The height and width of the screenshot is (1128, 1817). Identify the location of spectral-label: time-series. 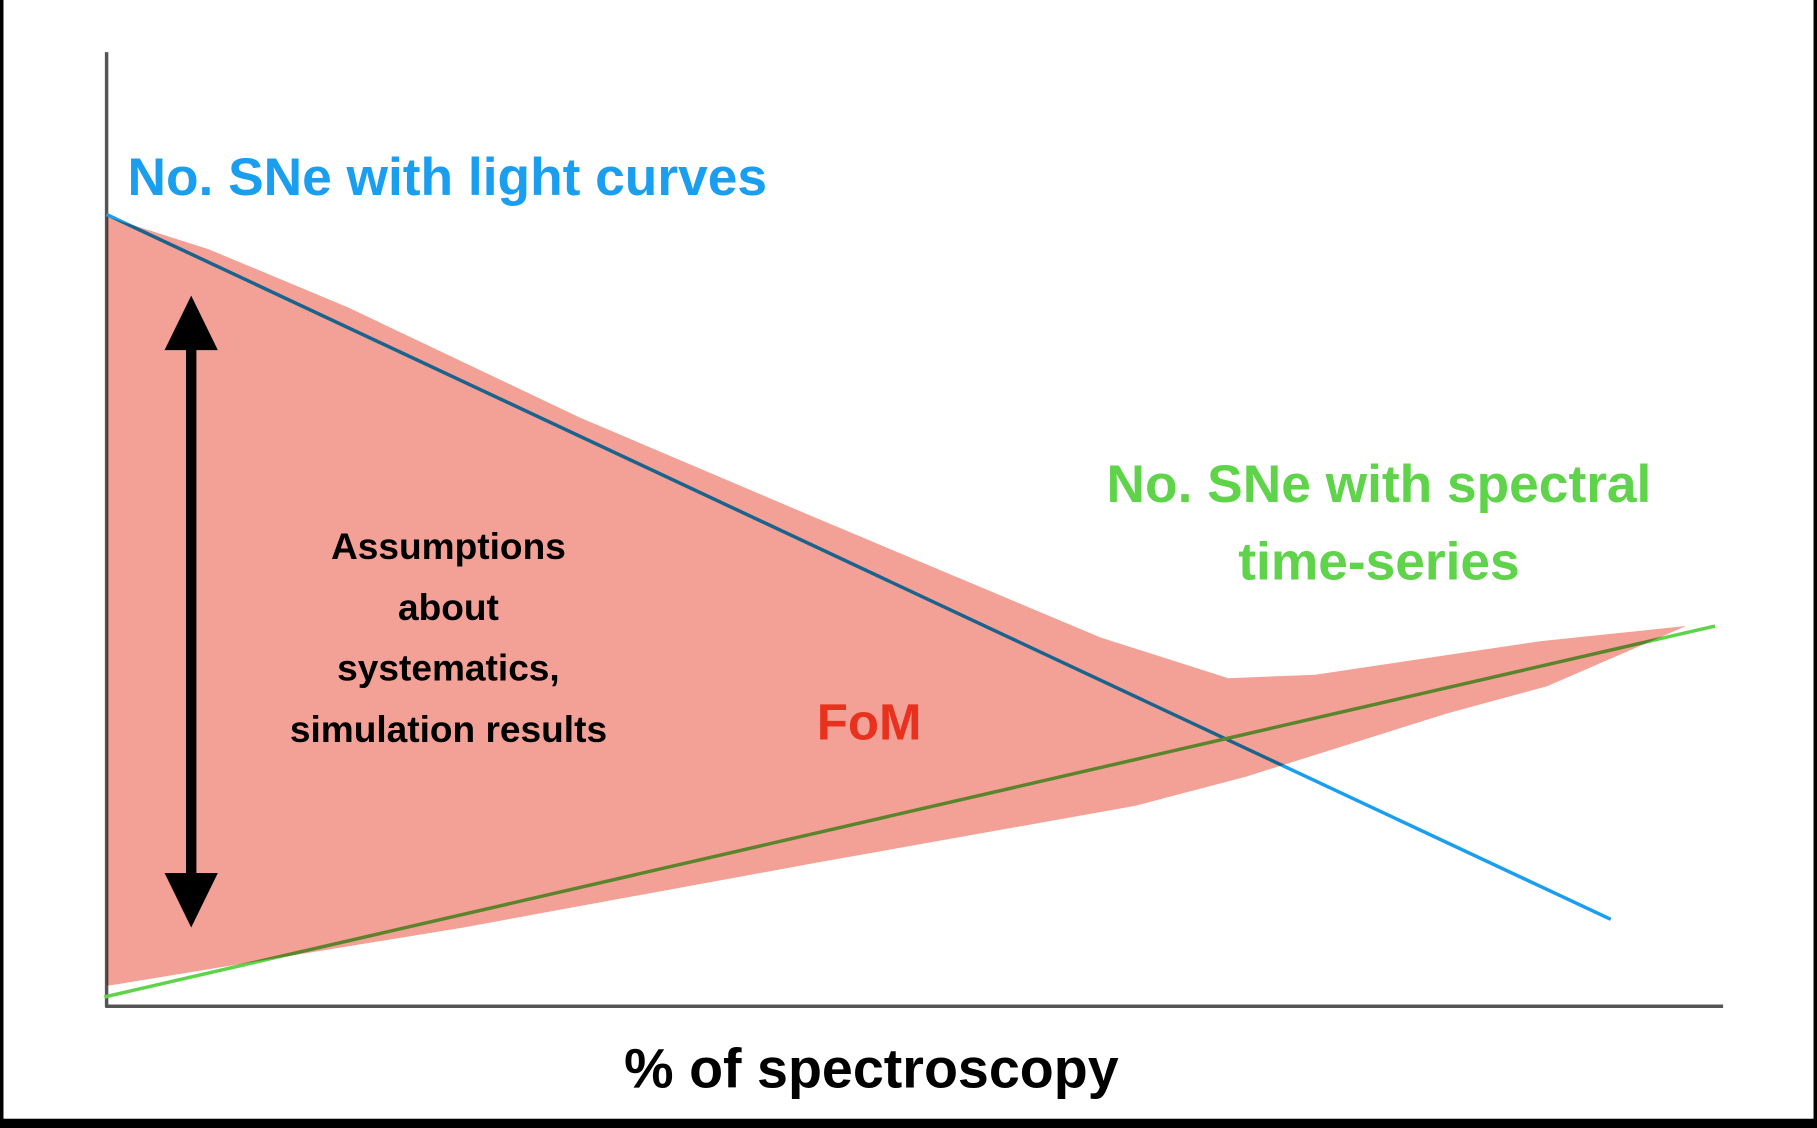
(1378, 562).